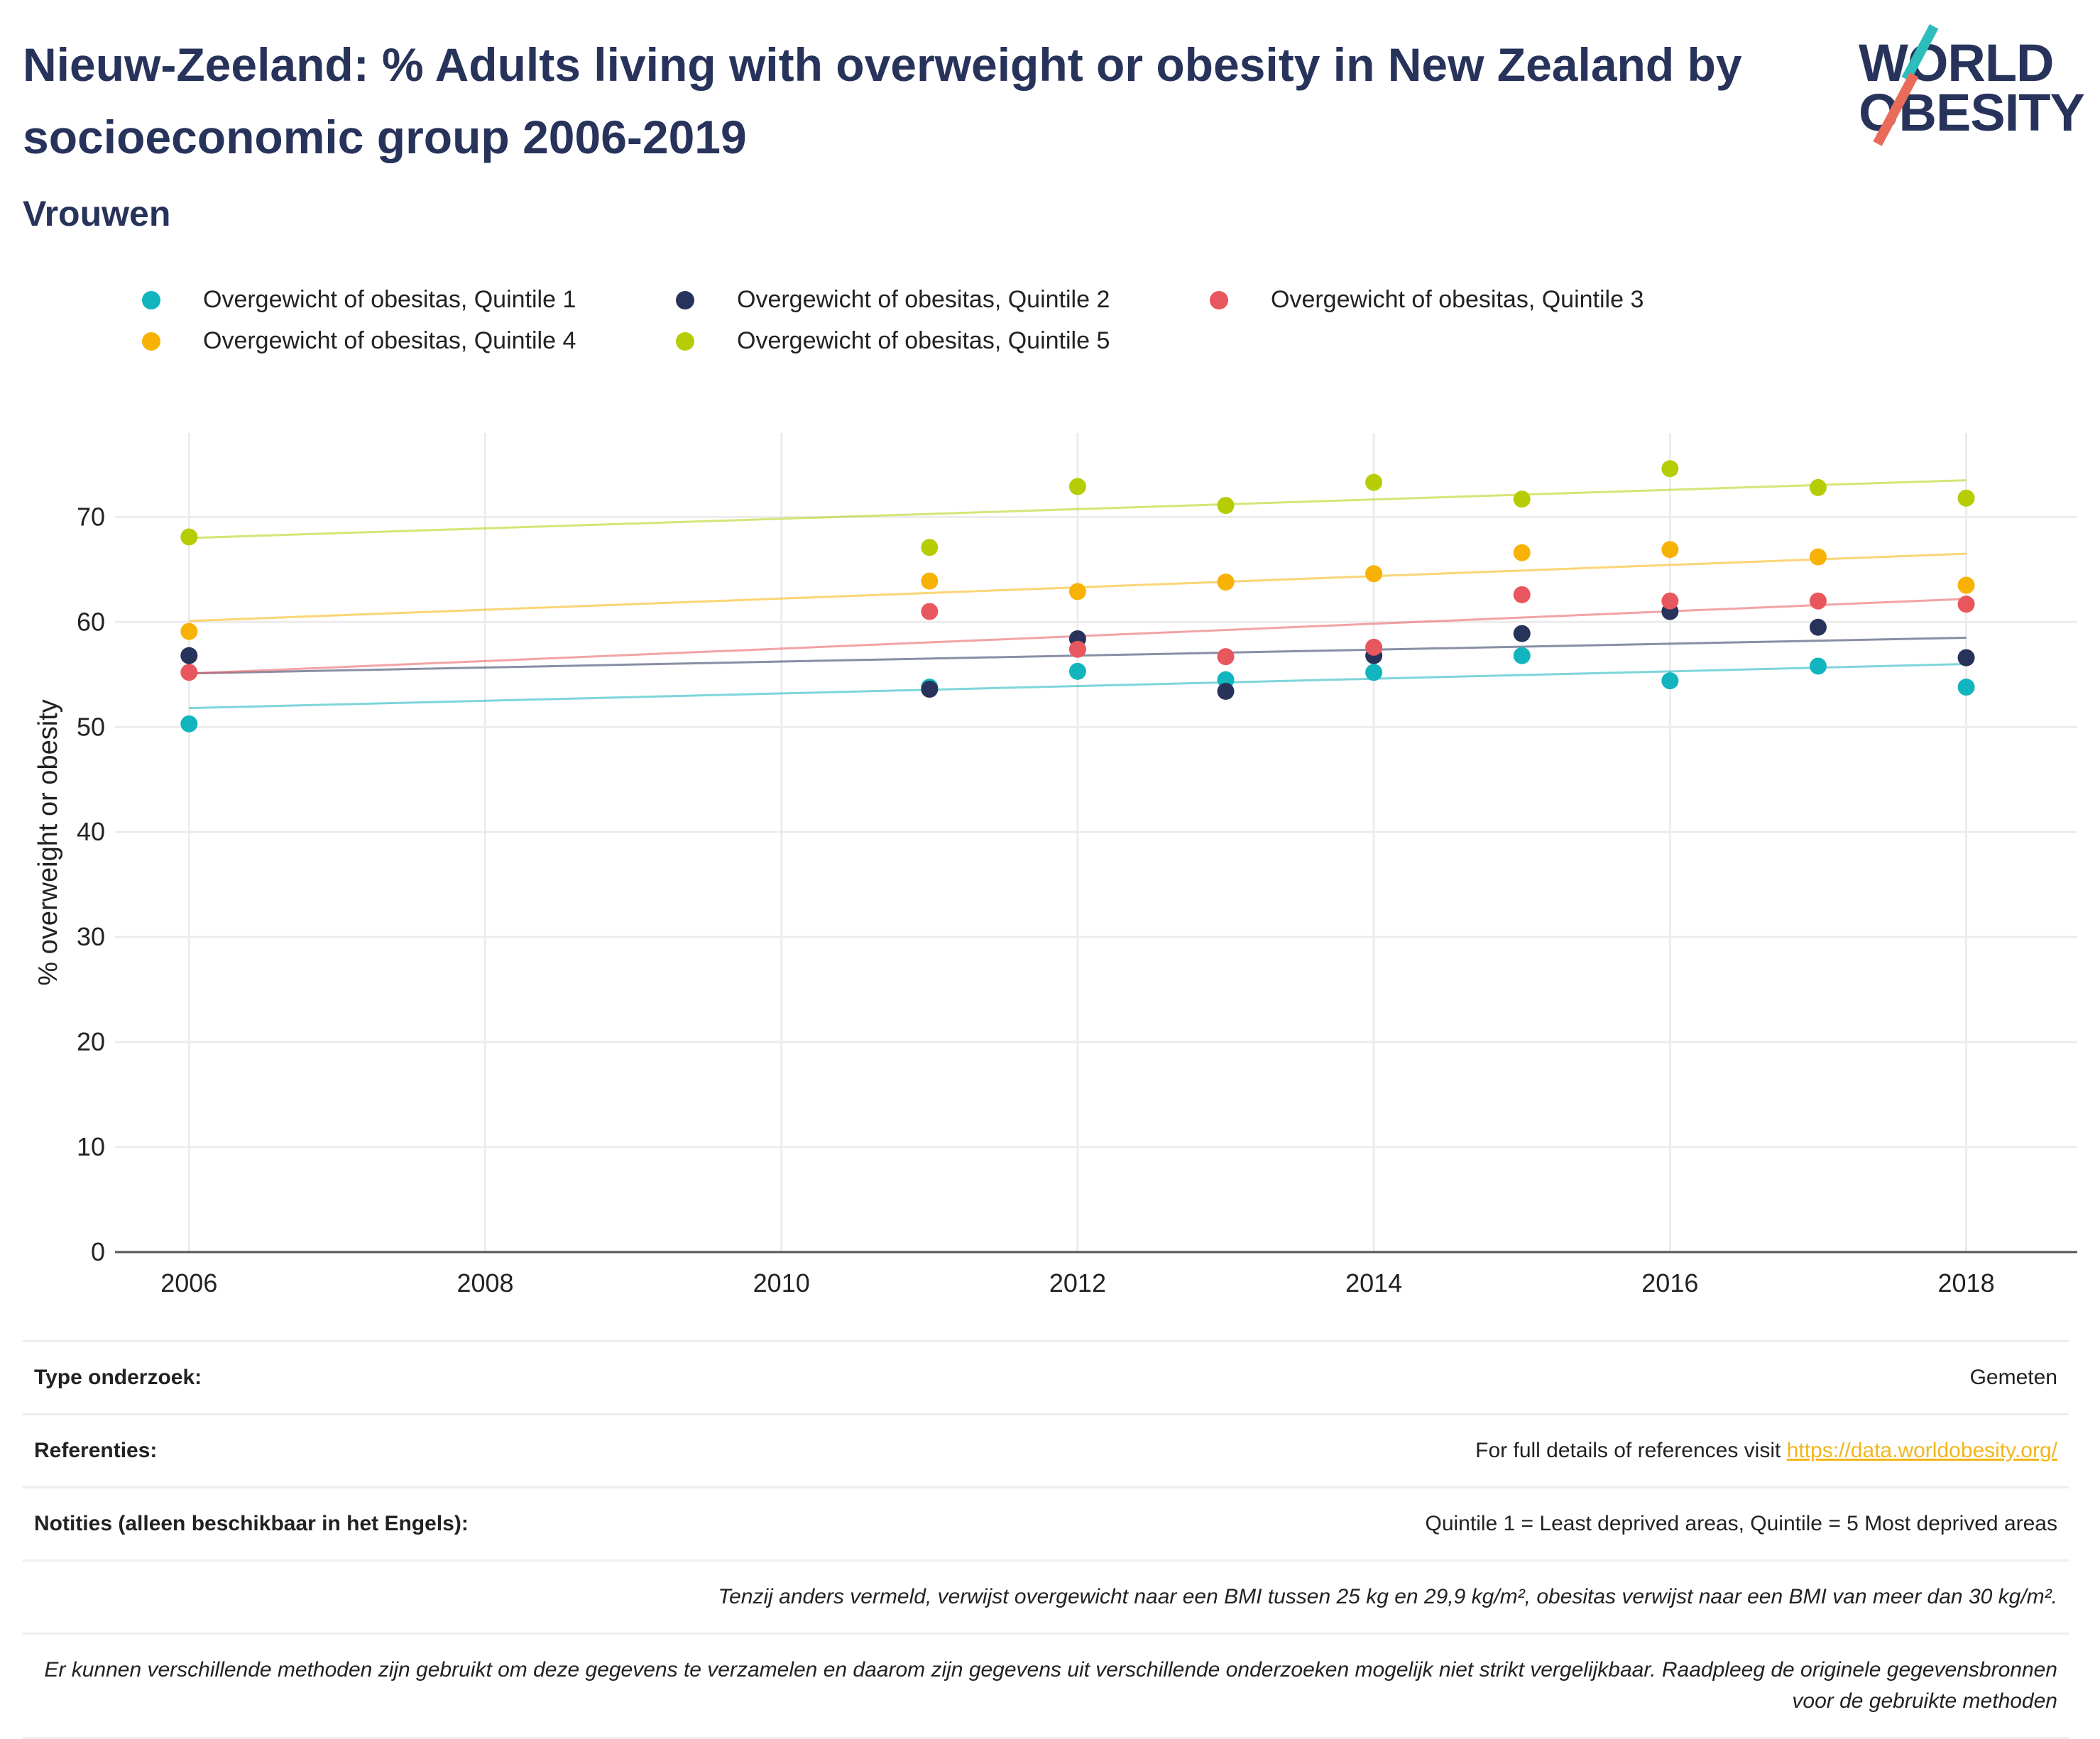  What do you see at coordinates (91, 936) in the screenshot?
I see `y-tick-label: 30` at bounding box center [91, 936].